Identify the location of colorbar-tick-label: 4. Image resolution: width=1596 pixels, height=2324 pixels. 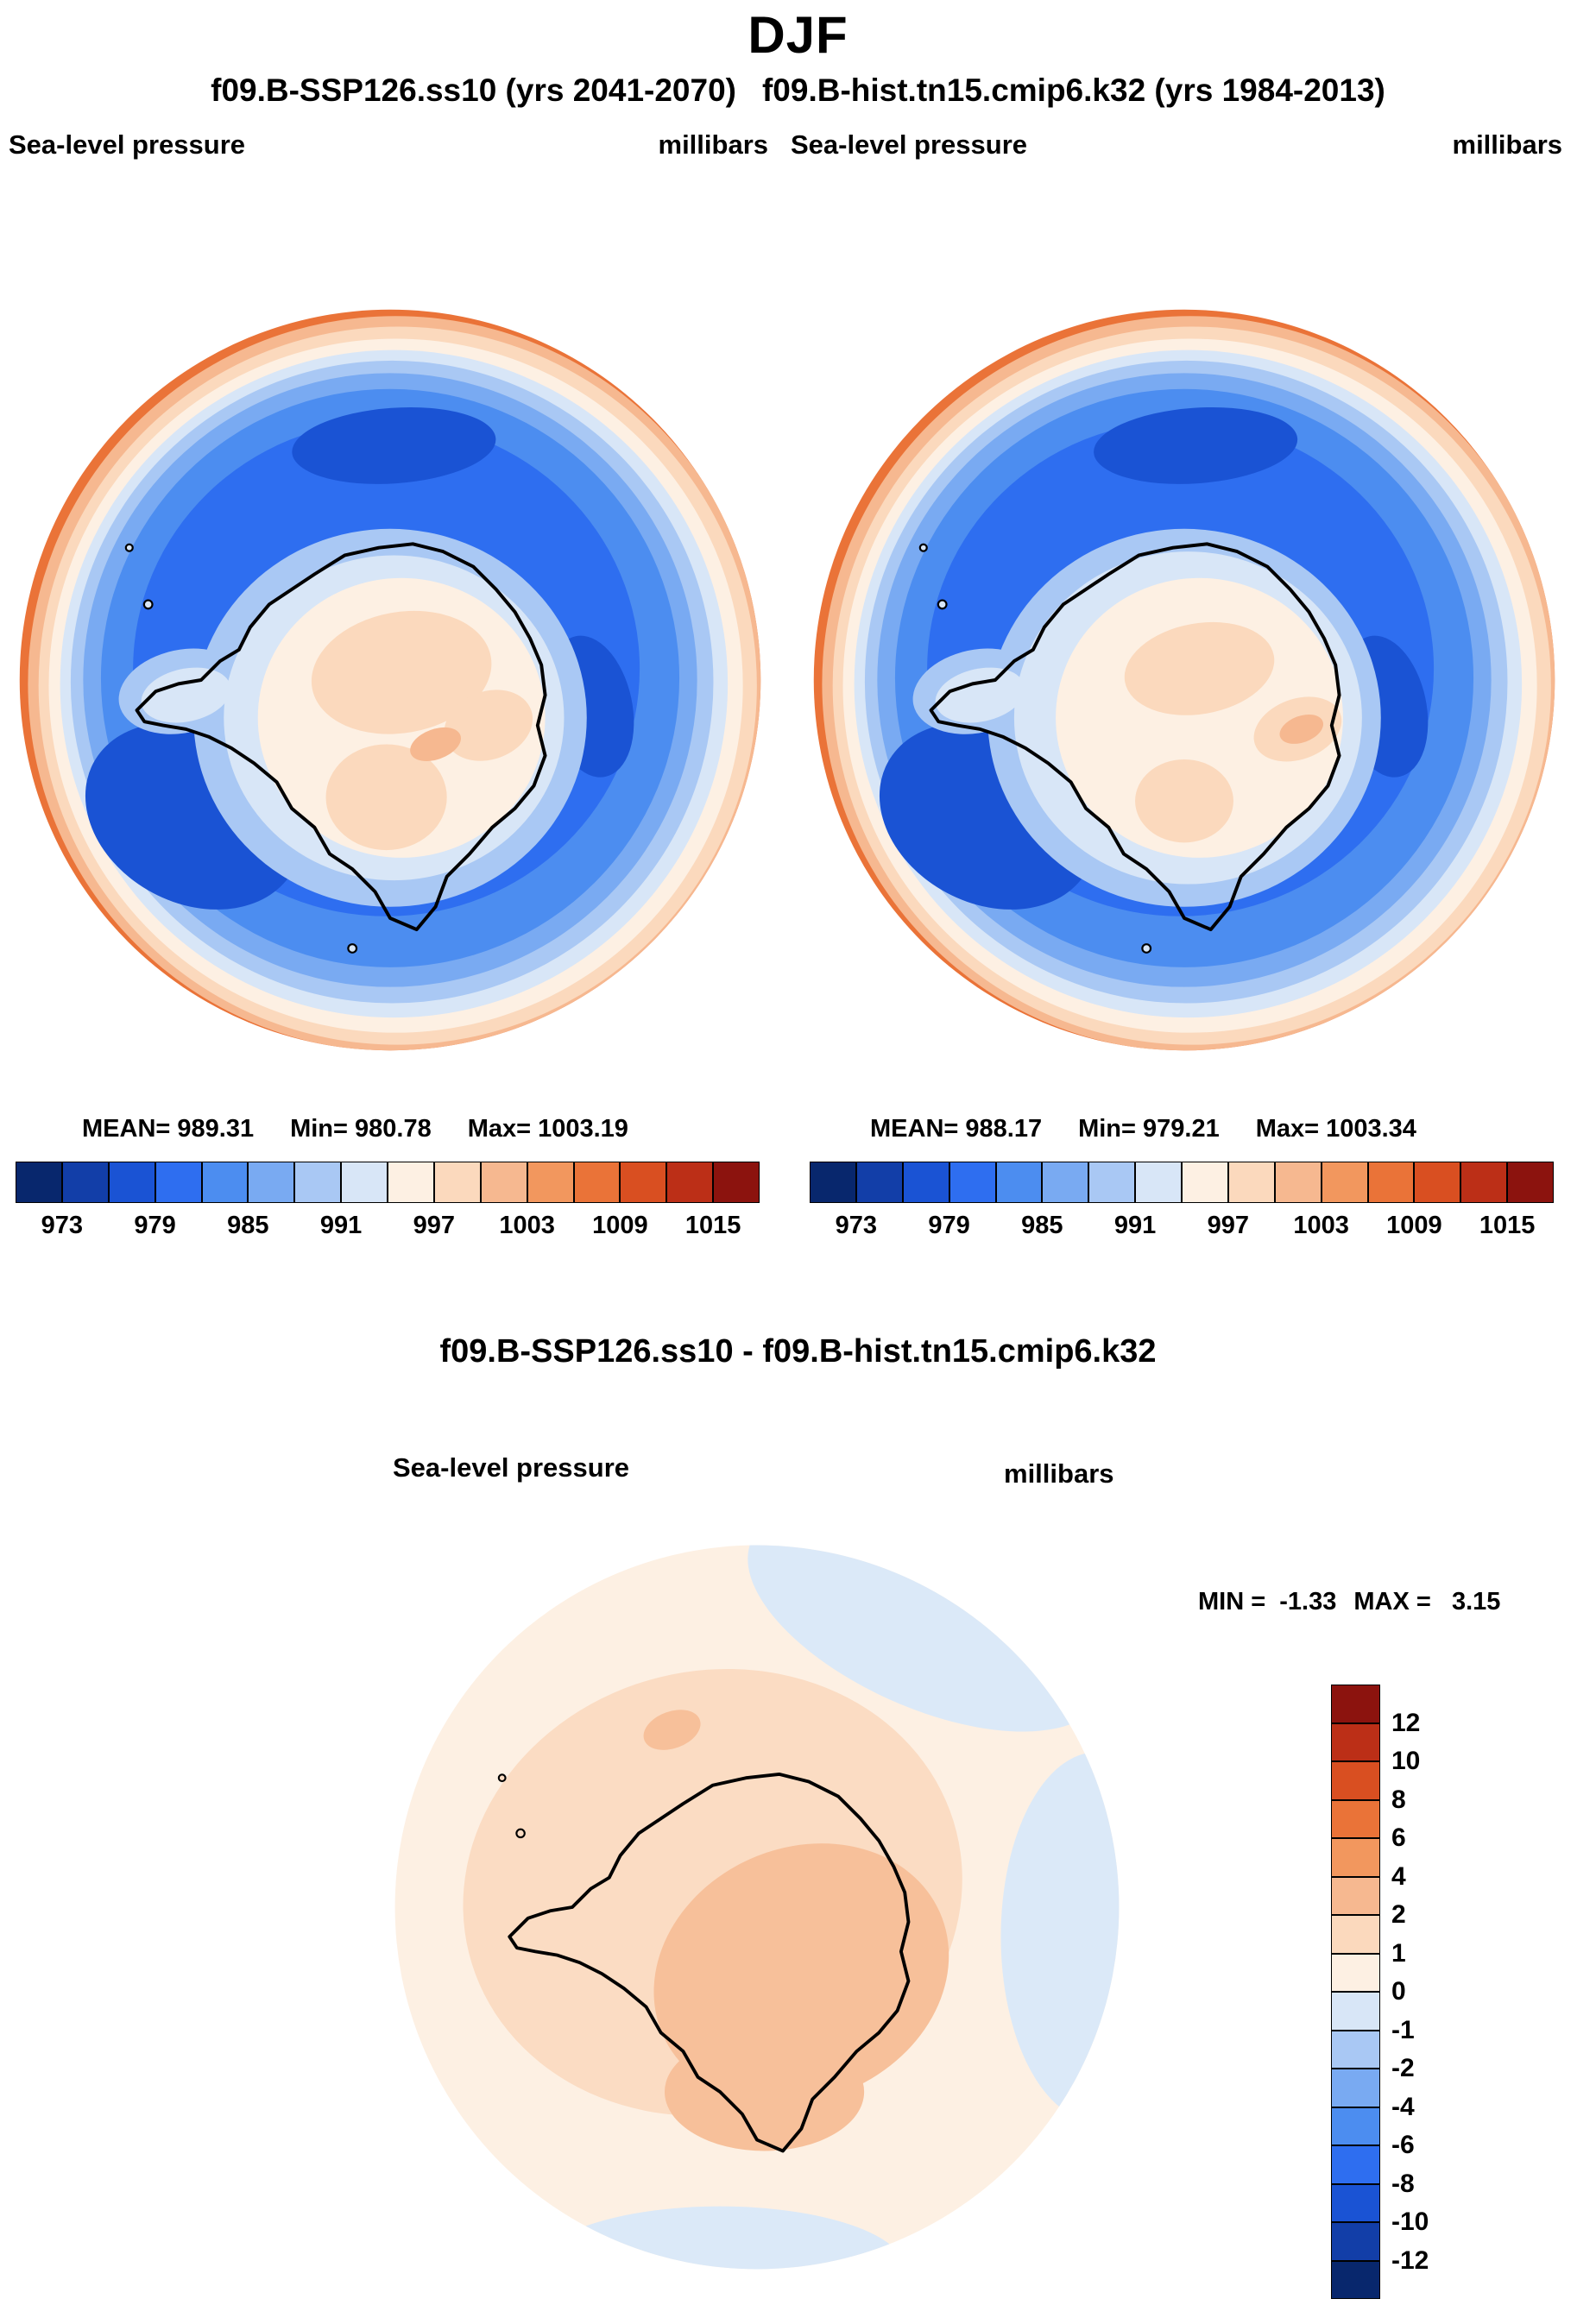
(1398, 1876).